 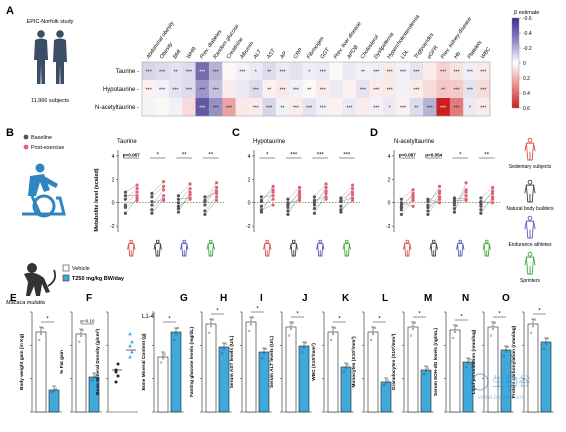 I want to click on bar-ylabel: Serum AST levels (U/L), so click(x=232, y=361).